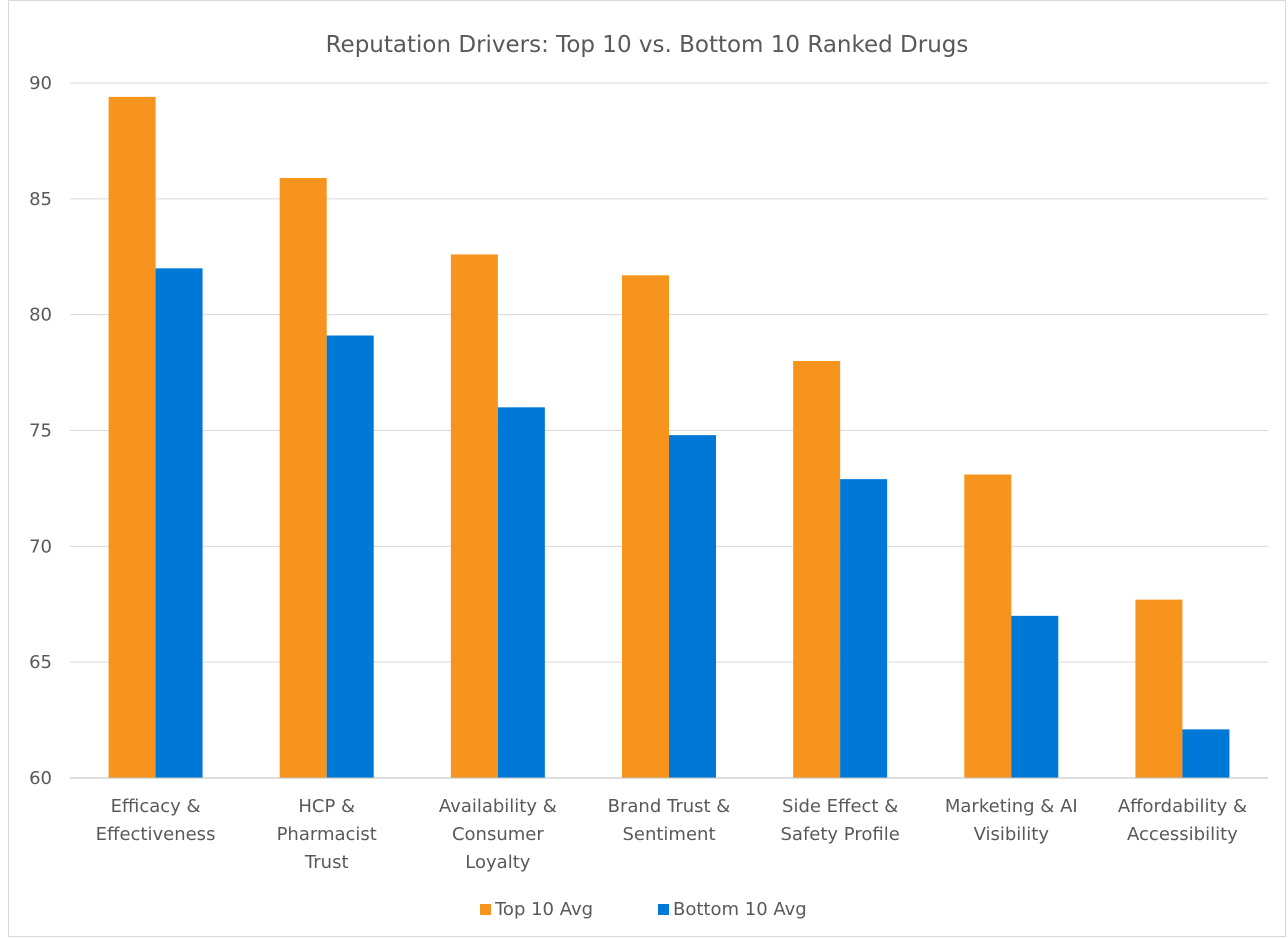 Image resolution: width=1288 pixels, height=939 pixels. Describe the element at coordinates (326, 862) in the screenshot. I see `x-category-label: Trust` at that location.